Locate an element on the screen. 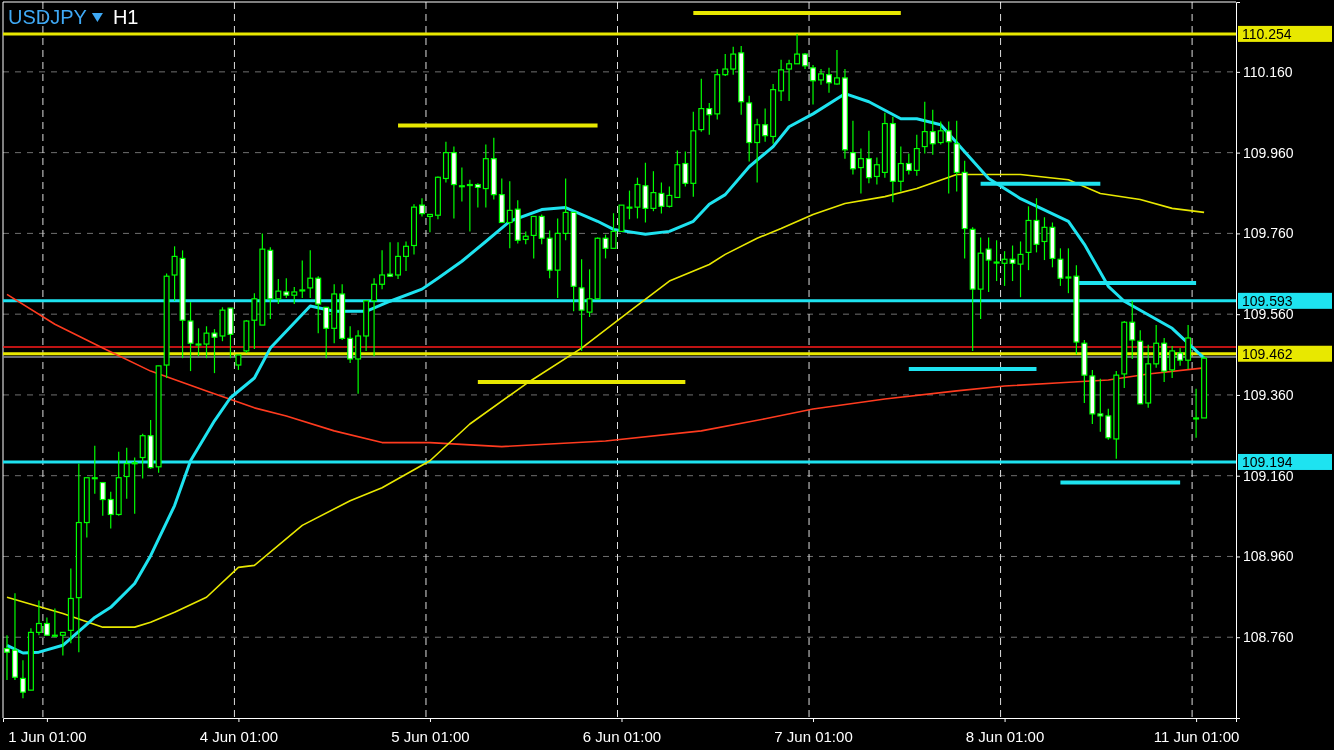 The height and width of the screenshot is (750, 1334). ref-line-label: 109.462 is located at coordinates (1267, 353).